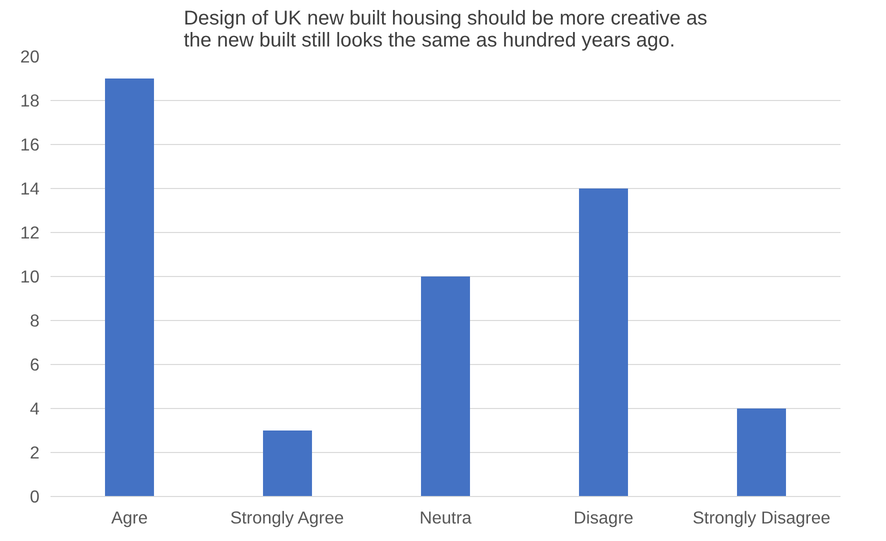 This screenshot has width=886, height=541. What do you see at coordinates (604, 518) in the screenshot?
I see `x-tick-label: Disagre` at bounding box center [604, 518].